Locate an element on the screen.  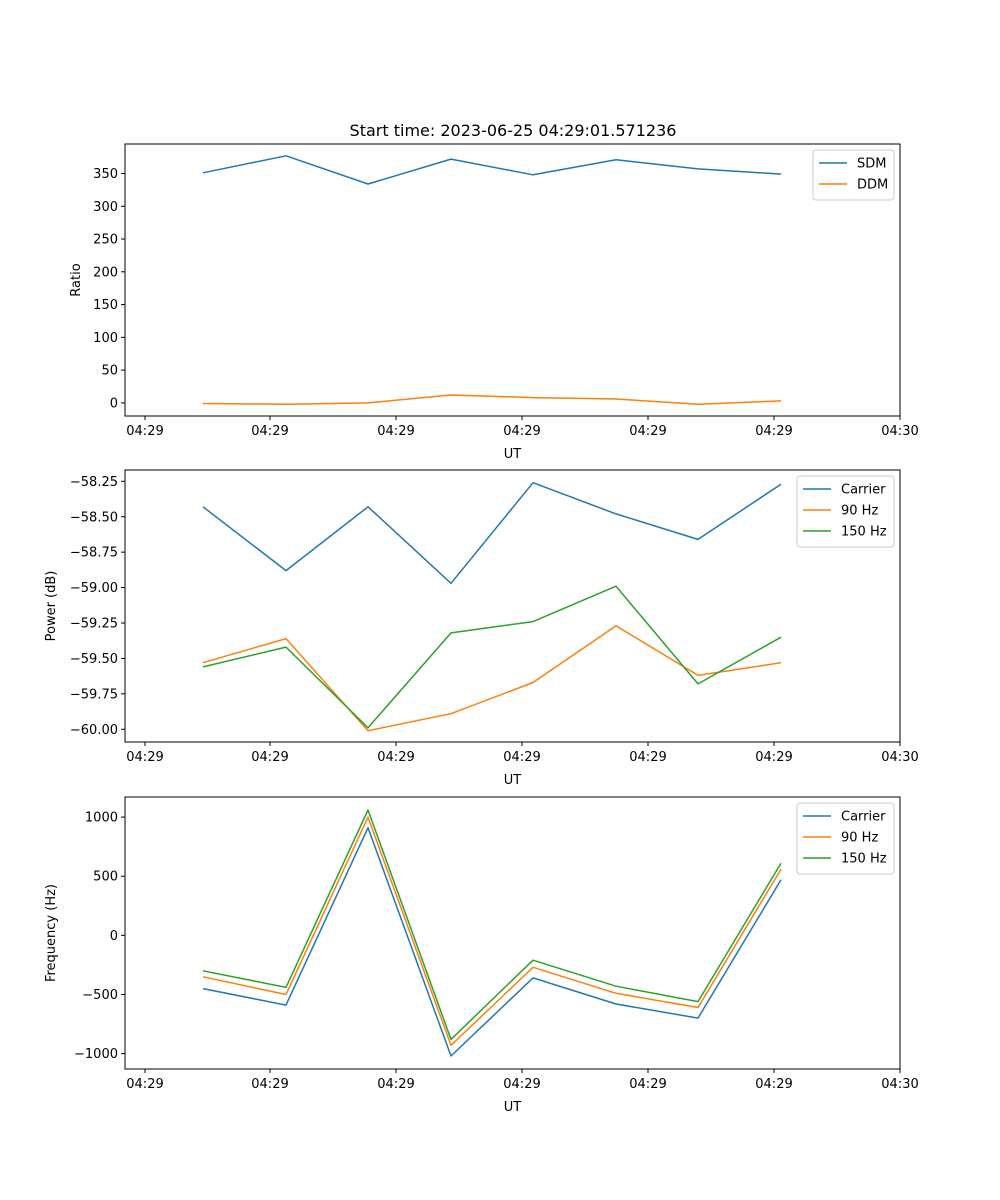
legend-label: SDM is located at coordinates (871, 164).